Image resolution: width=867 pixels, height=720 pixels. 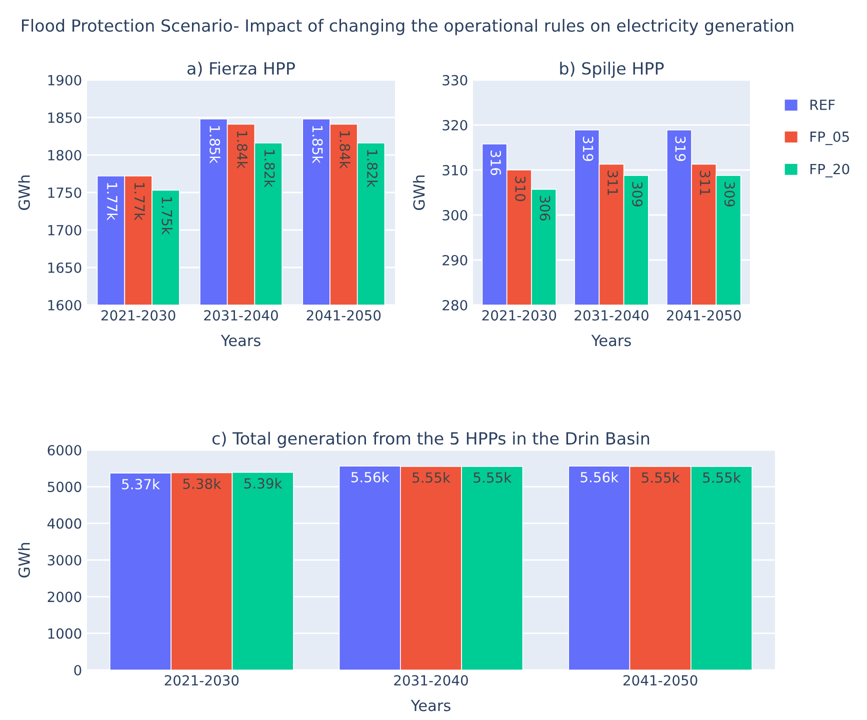 I want to click on chart-title: b) Spilje HPP, so click(x=612, y=70).